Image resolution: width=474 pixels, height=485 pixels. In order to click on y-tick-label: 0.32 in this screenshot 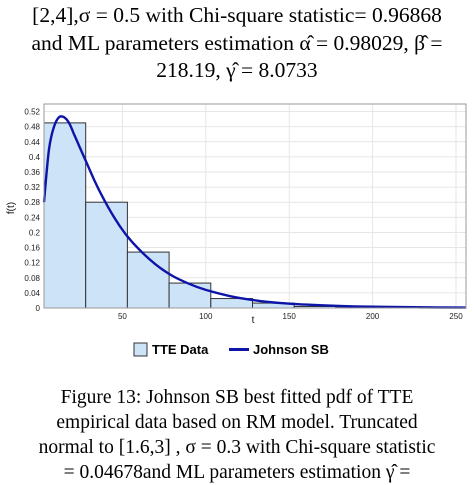, I will do `click(32, 187)`.